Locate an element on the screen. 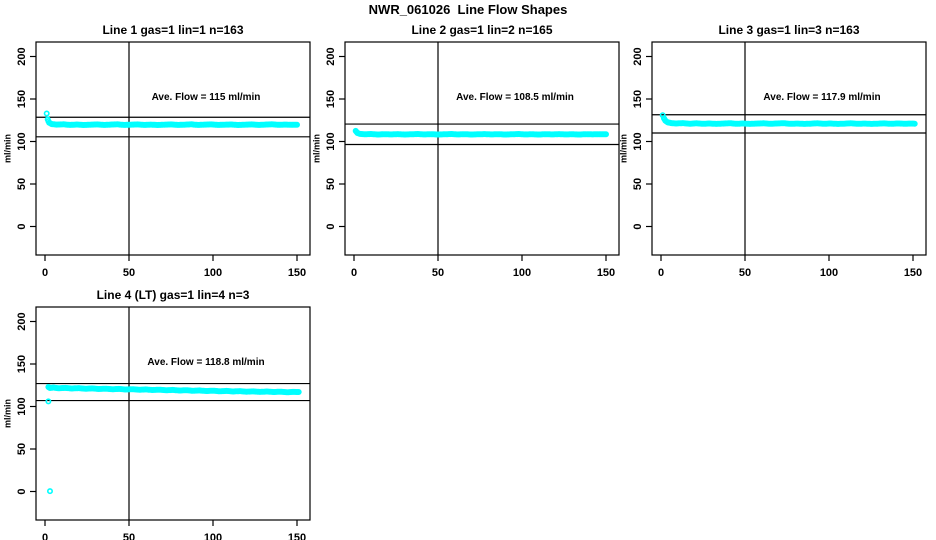 Image resolution: width=936 pixels, height=540 pixels. ave-flow-annotation: Ave. Flow = 117.9 ml/min is located at coordinates (821, 97).